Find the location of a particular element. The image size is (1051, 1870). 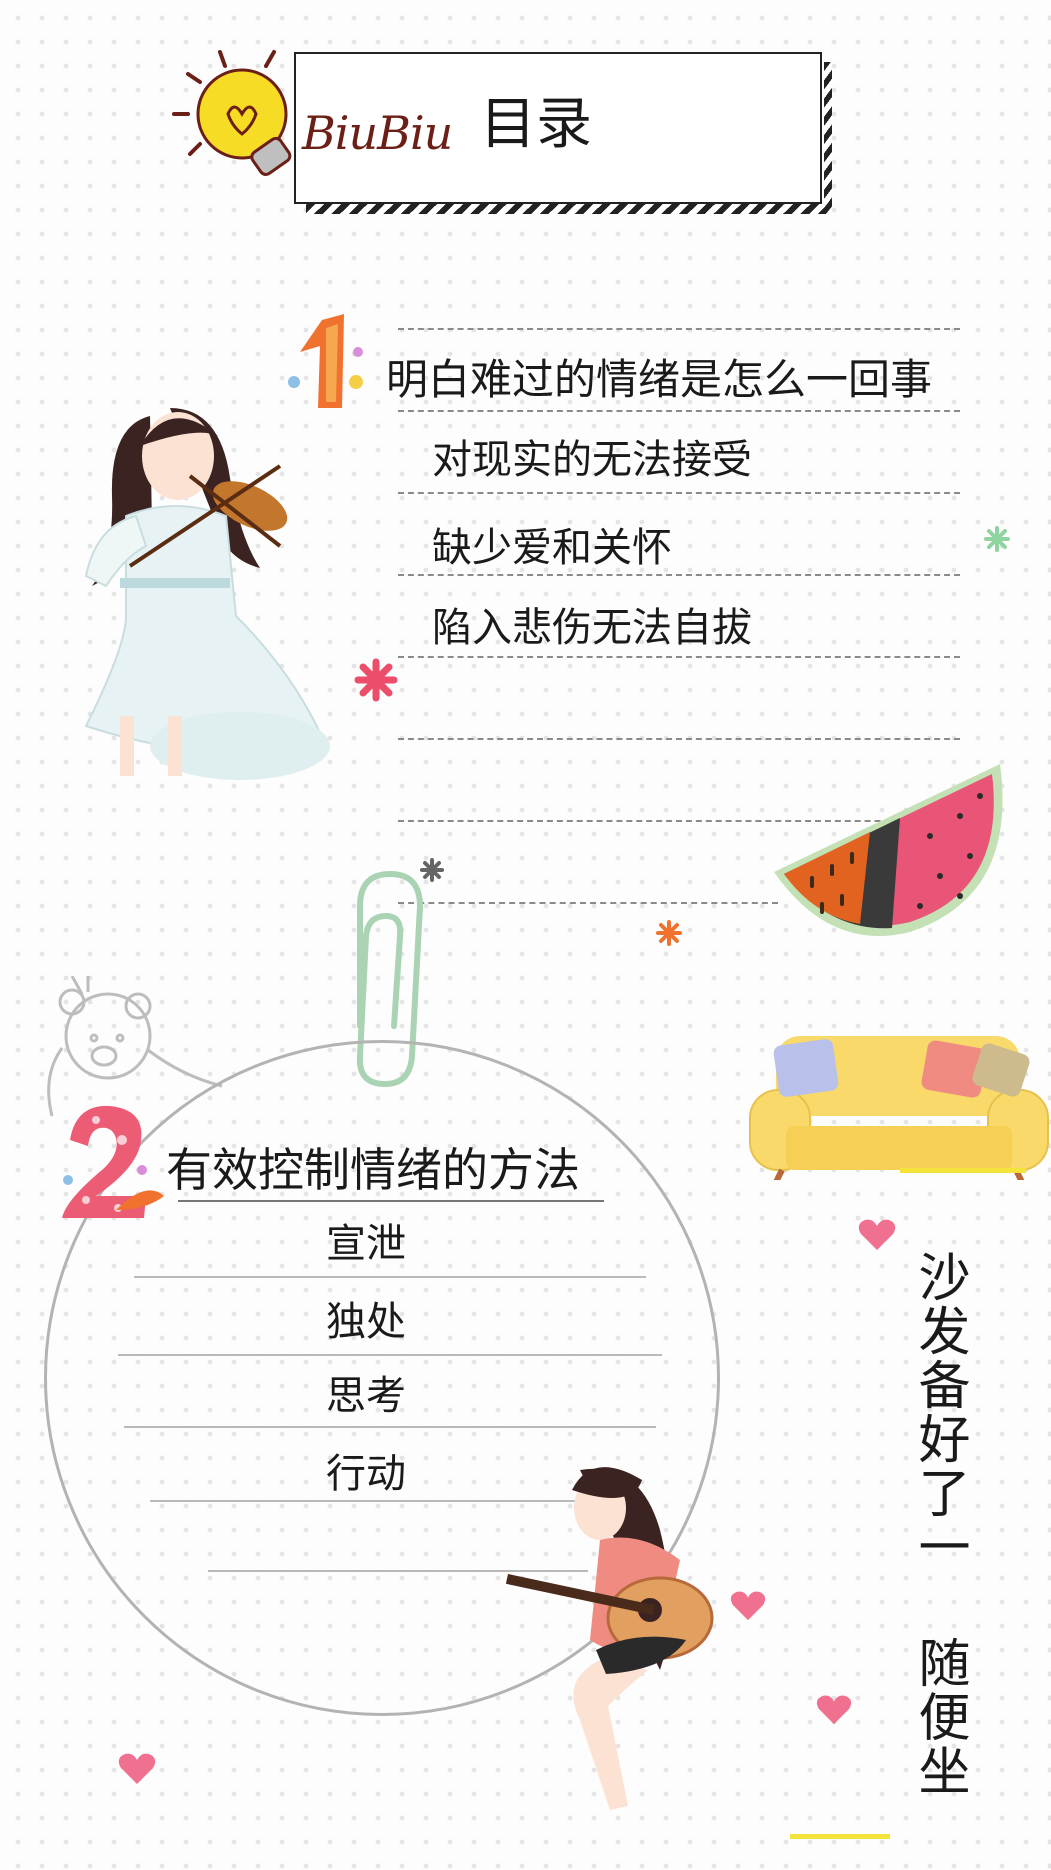

title-box is located at coordinates (558, 128).